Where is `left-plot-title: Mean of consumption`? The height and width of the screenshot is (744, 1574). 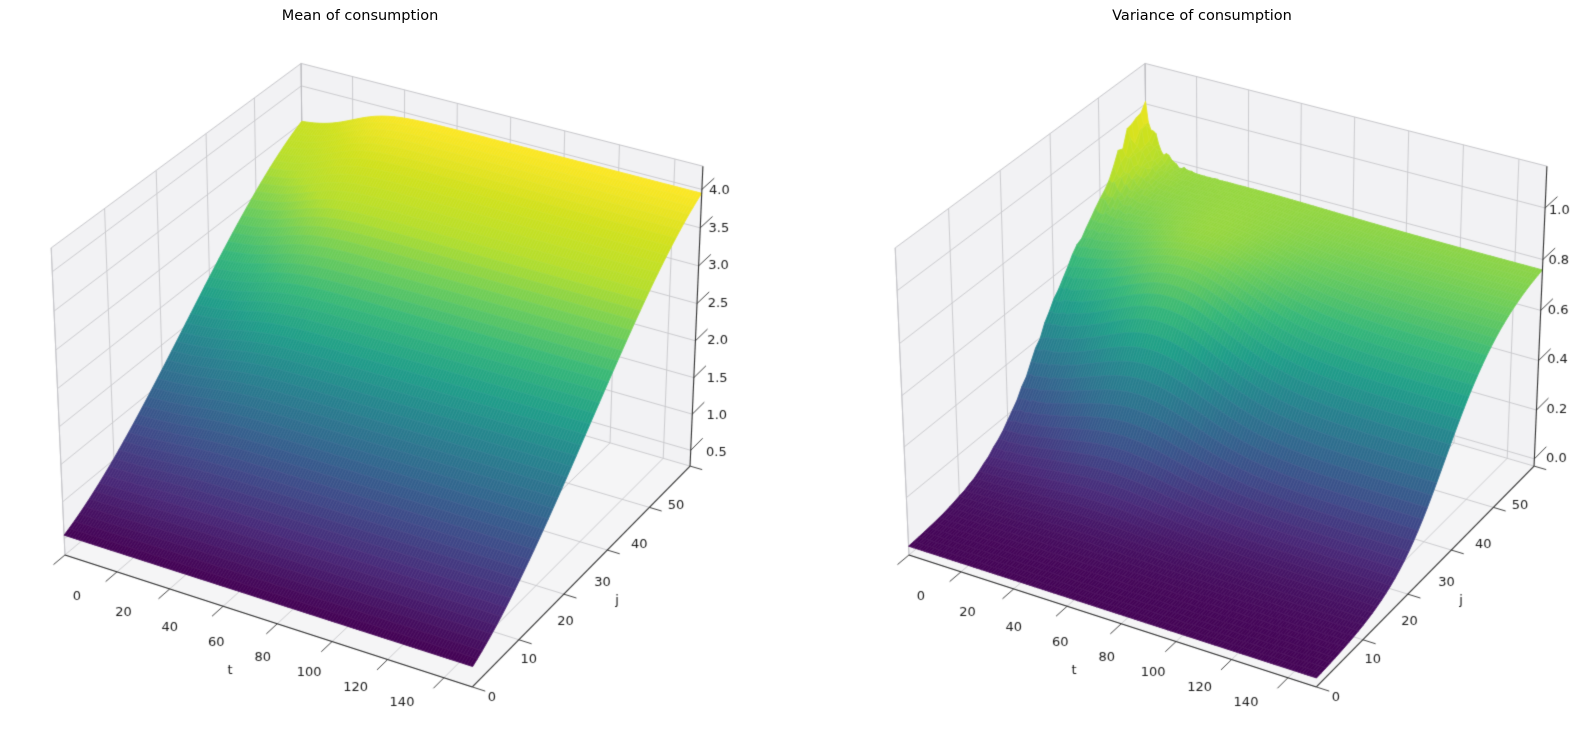 left-plot-title: Mean of consumption is located at coordinates (360, 16).